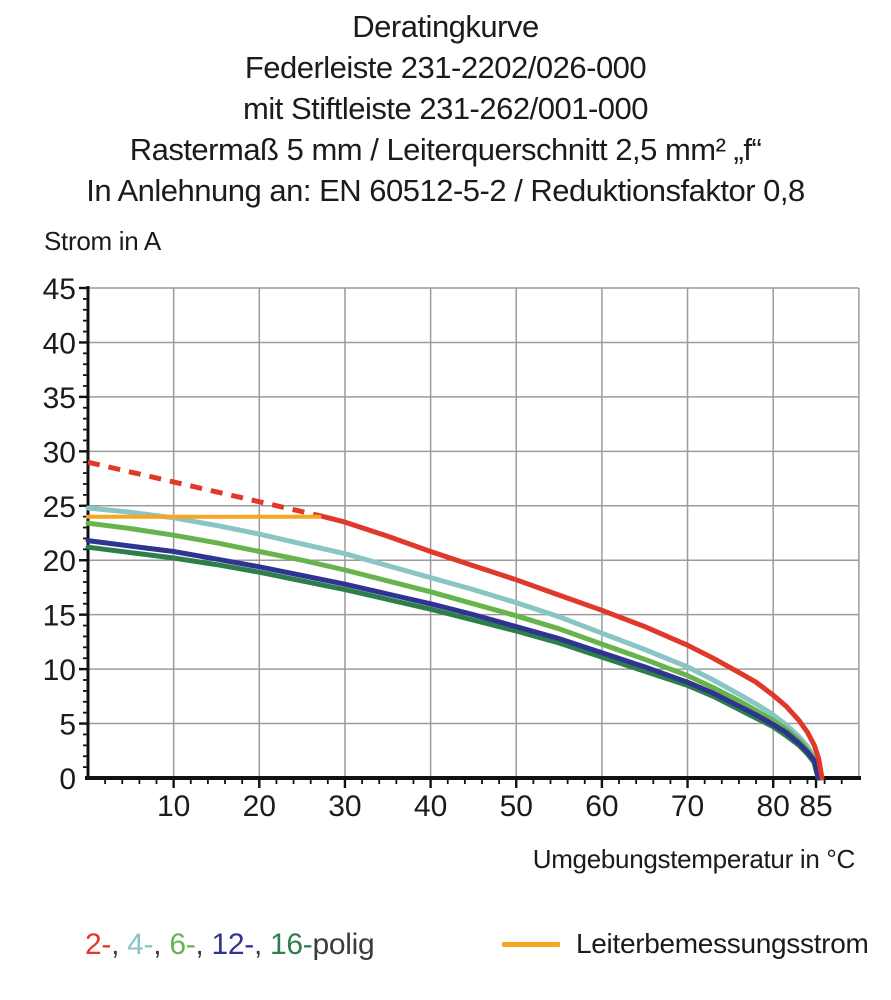 This screenshot has height=1000, width=891. Describe the element at coordinates (102, 241) in the screenshot. I see `y-axis-label: Strom in A` at that location.